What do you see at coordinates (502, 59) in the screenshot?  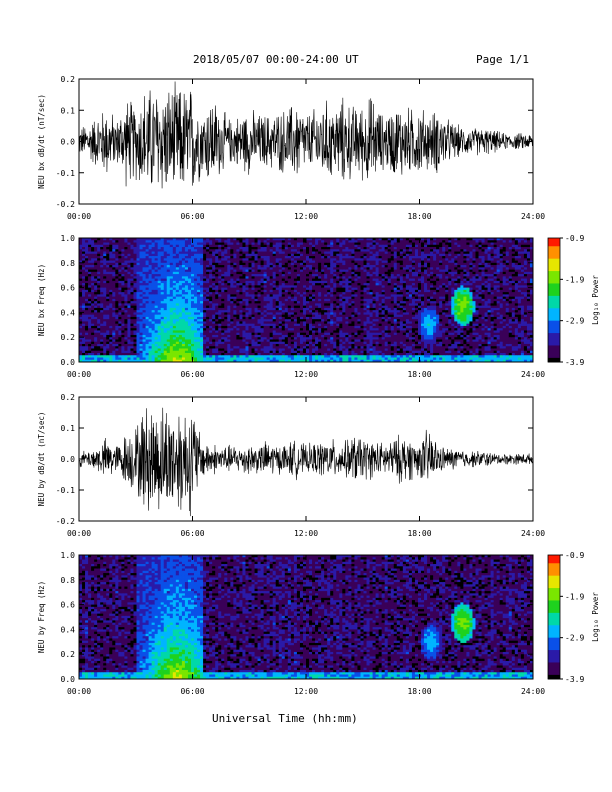 I see `page-number-label: Page 1/1` at bounding box center [502, 59].